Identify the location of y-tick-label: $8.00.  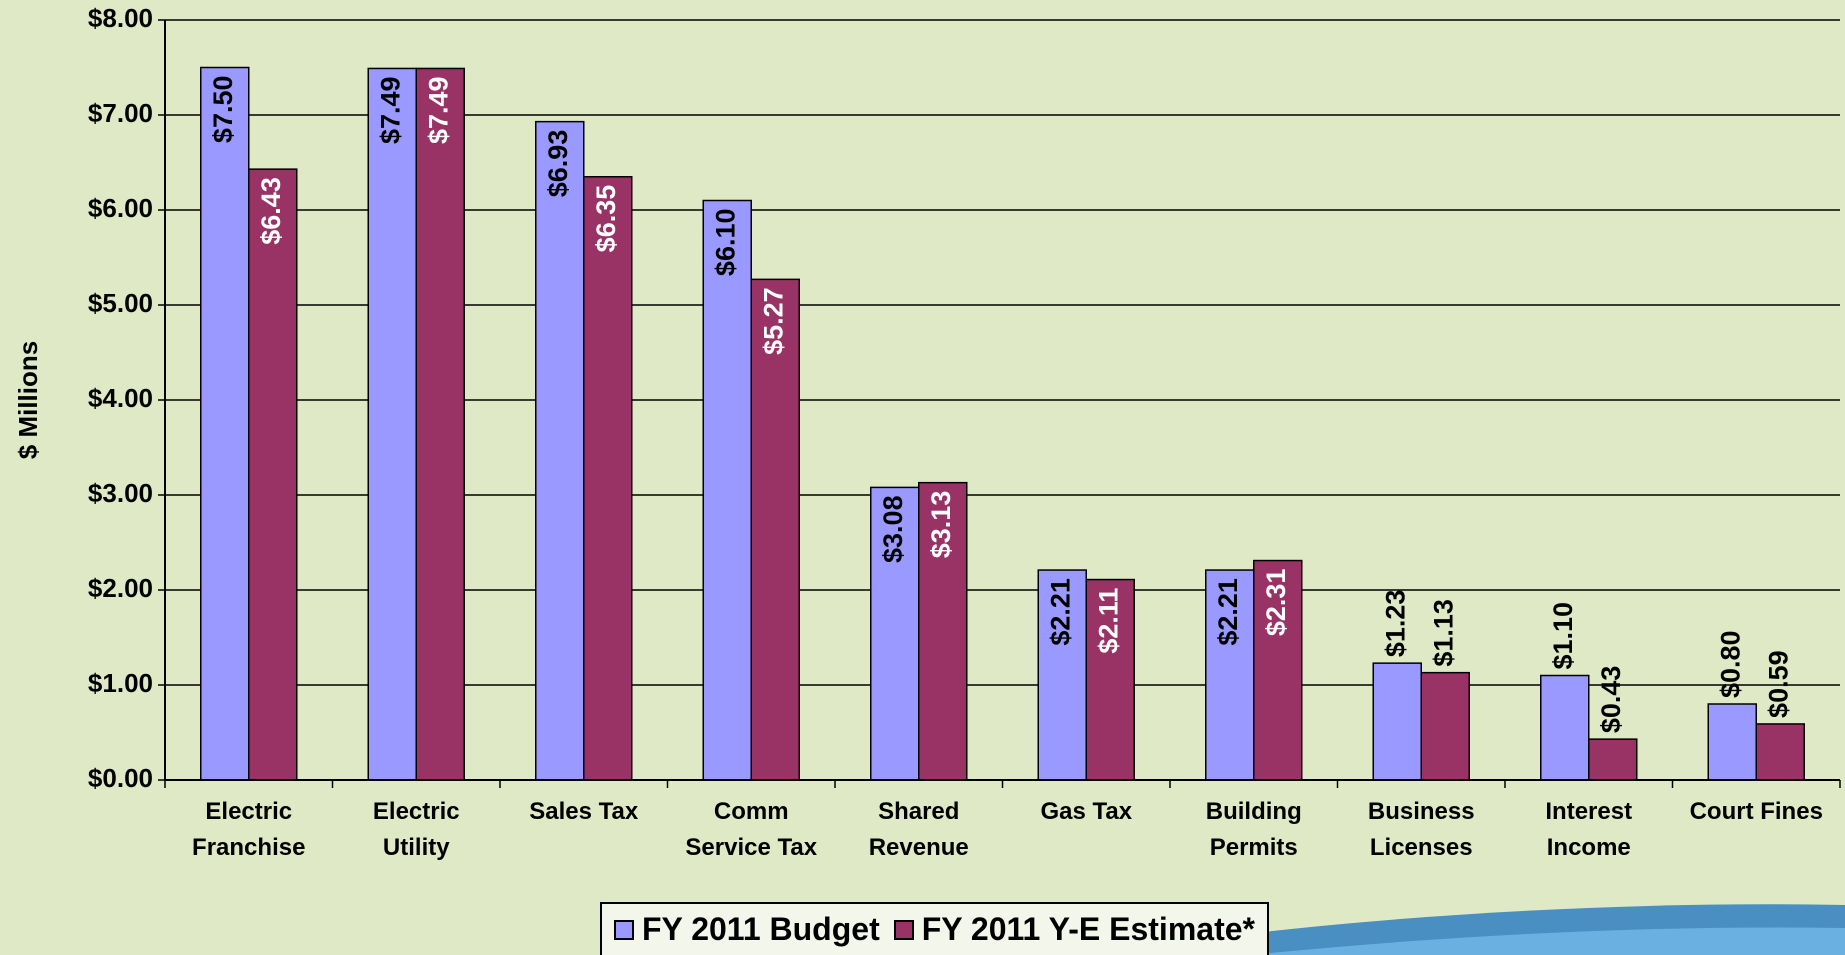
(120, 18).